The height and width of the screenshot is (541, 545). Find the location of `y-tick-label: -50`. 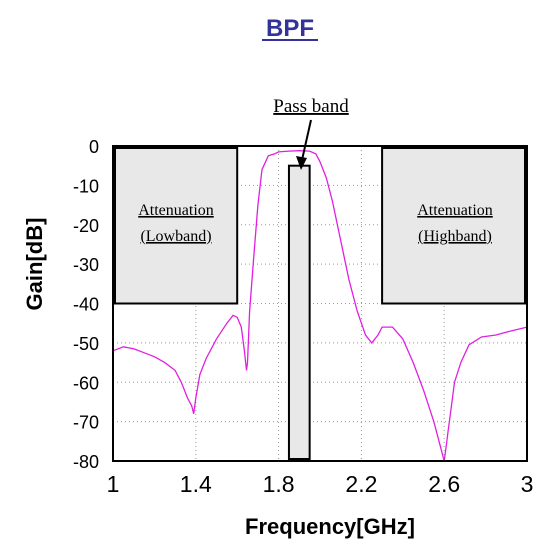

y-tick-label: -50 is located at coordinates (86, 344).